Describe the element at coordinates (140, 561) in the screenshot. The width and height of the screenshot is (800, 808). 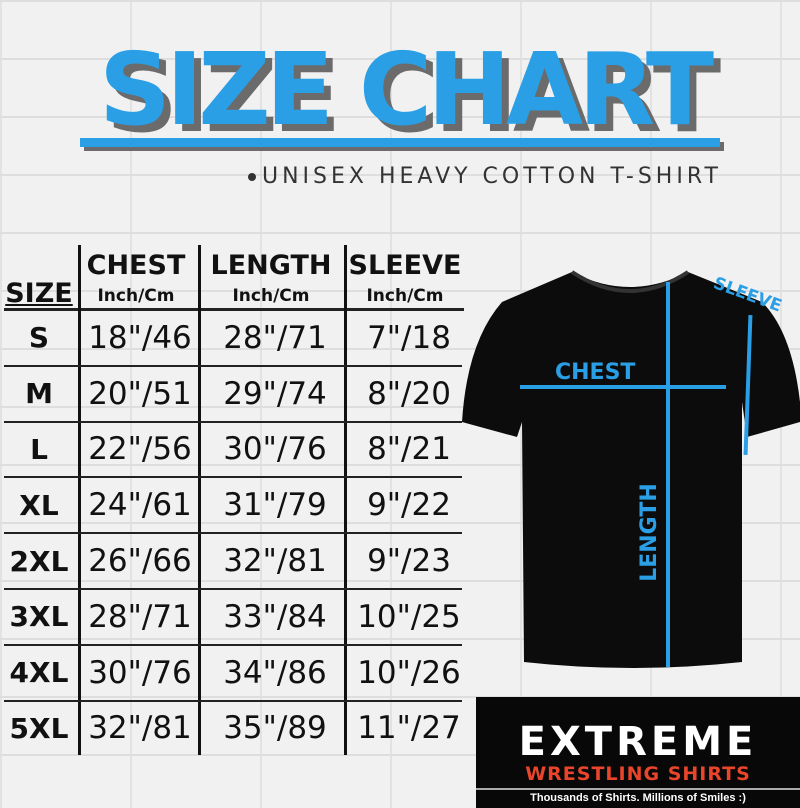
I see `measurement-cell: 26"/66` at that location.